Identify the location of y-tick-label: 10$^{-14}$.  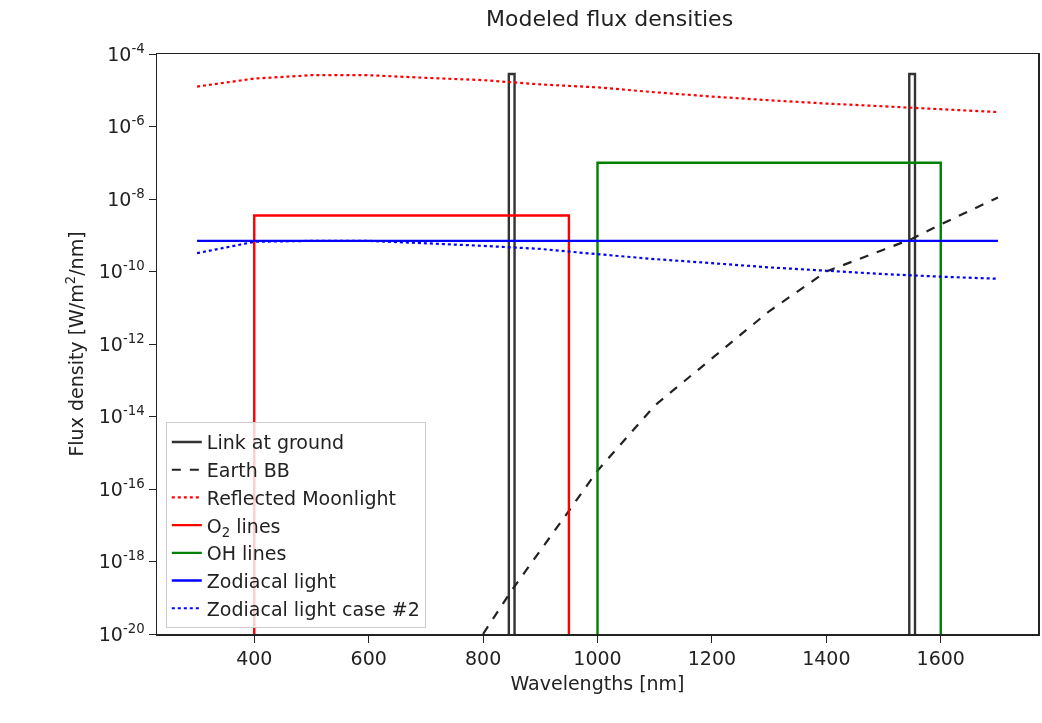
(121, 415).